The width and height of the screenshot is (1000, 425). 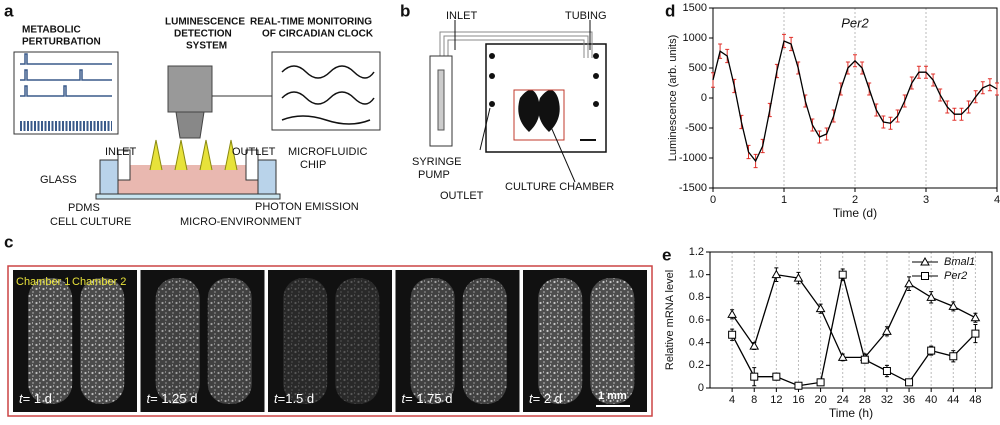 What do you see at coordinates (926, 200) in the screenshot?
I see `x-tick-label: 3` at bounding box center [926, 200].